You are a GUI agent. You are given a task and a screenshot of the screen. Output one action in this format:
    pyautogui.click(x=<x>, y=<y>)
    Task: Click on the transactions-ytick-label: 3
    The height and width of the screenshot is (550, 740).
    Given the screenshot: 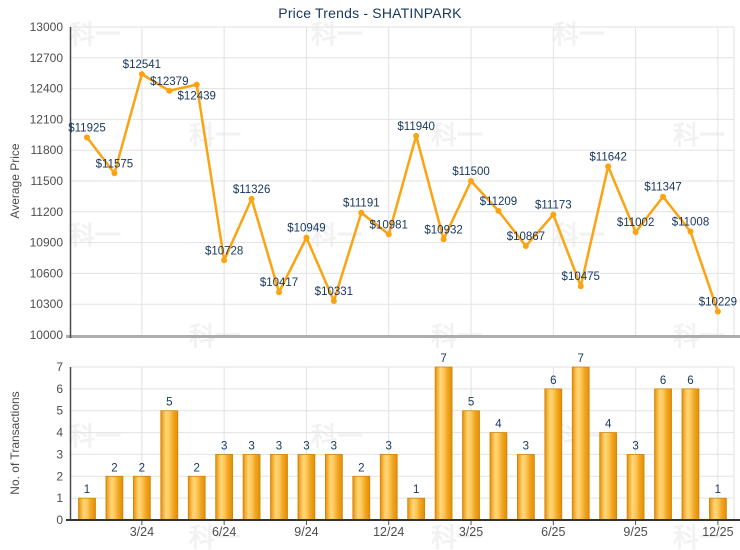 What is the action you would take?
    pyautogui.click(x=59, y=454)
    